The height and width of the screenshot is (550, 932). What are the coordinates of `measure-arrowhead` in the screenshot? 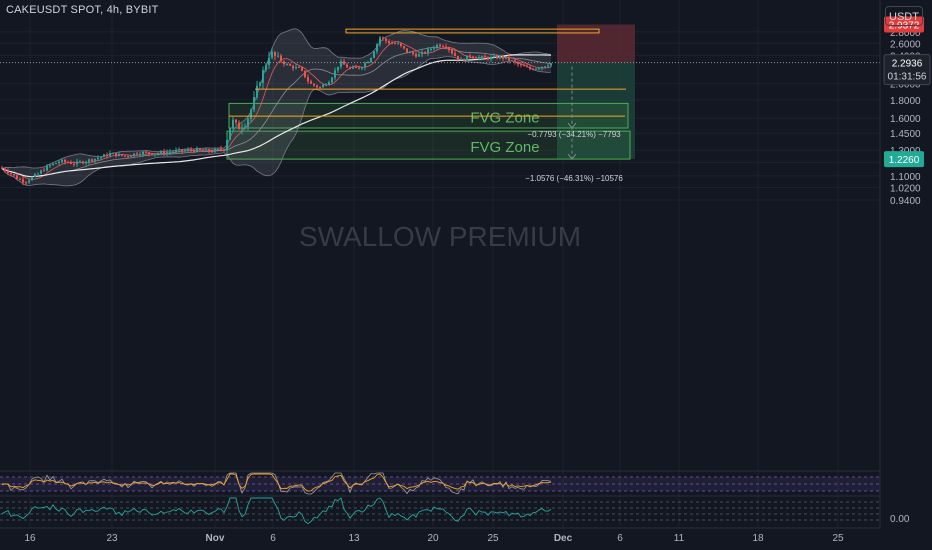 It's located at (572, 156).